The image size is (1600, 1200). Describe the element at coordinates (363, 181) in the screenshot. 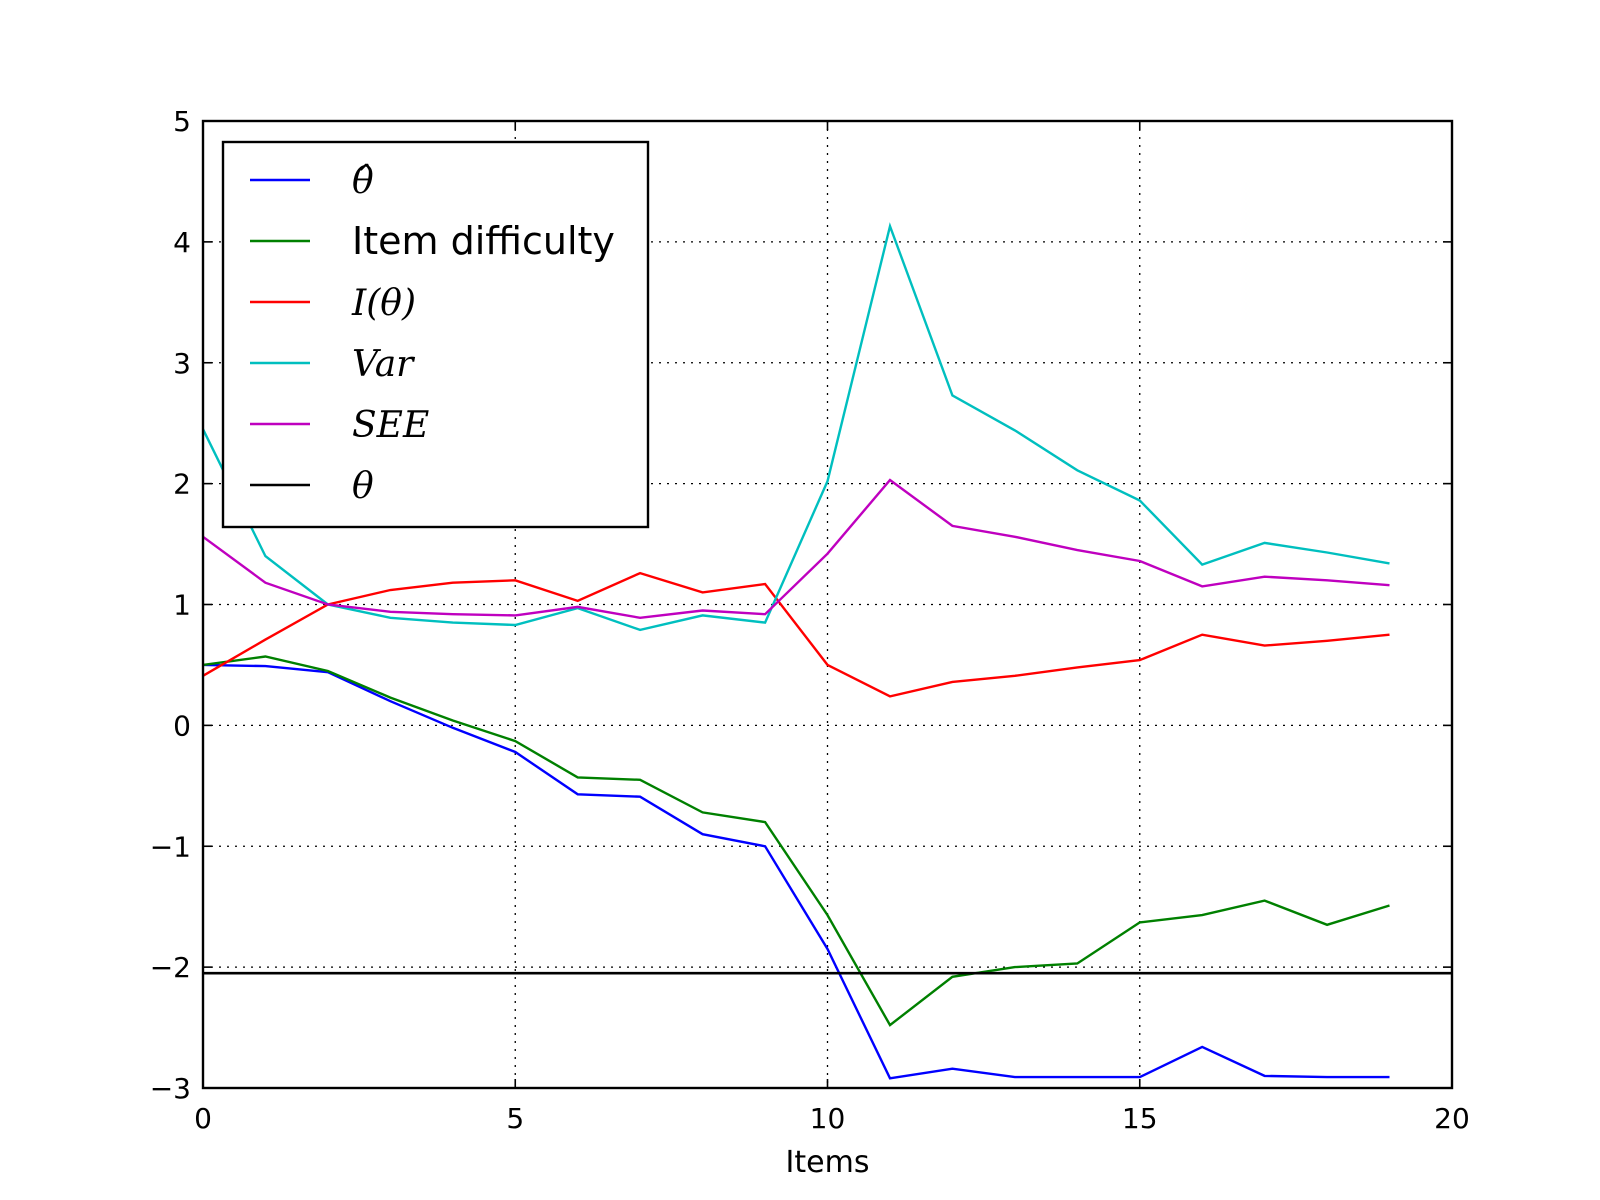

I see `legend-label: θ̂` at that location.